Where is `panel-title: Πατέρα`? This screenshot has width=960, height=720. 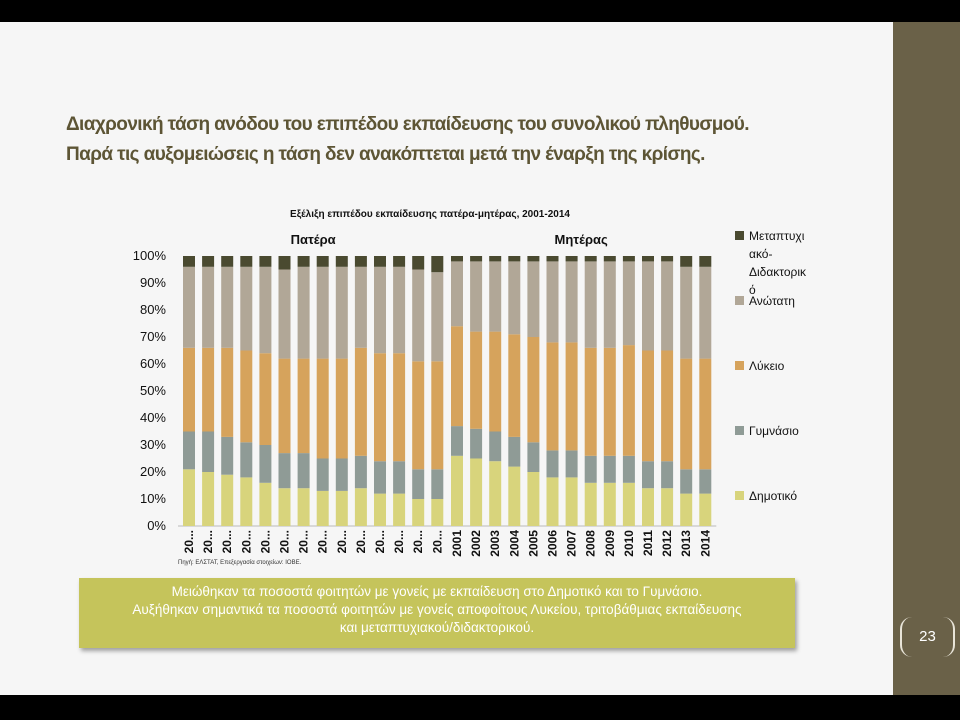
panel-title: Πατέρα is located at coordinates (313, 239).